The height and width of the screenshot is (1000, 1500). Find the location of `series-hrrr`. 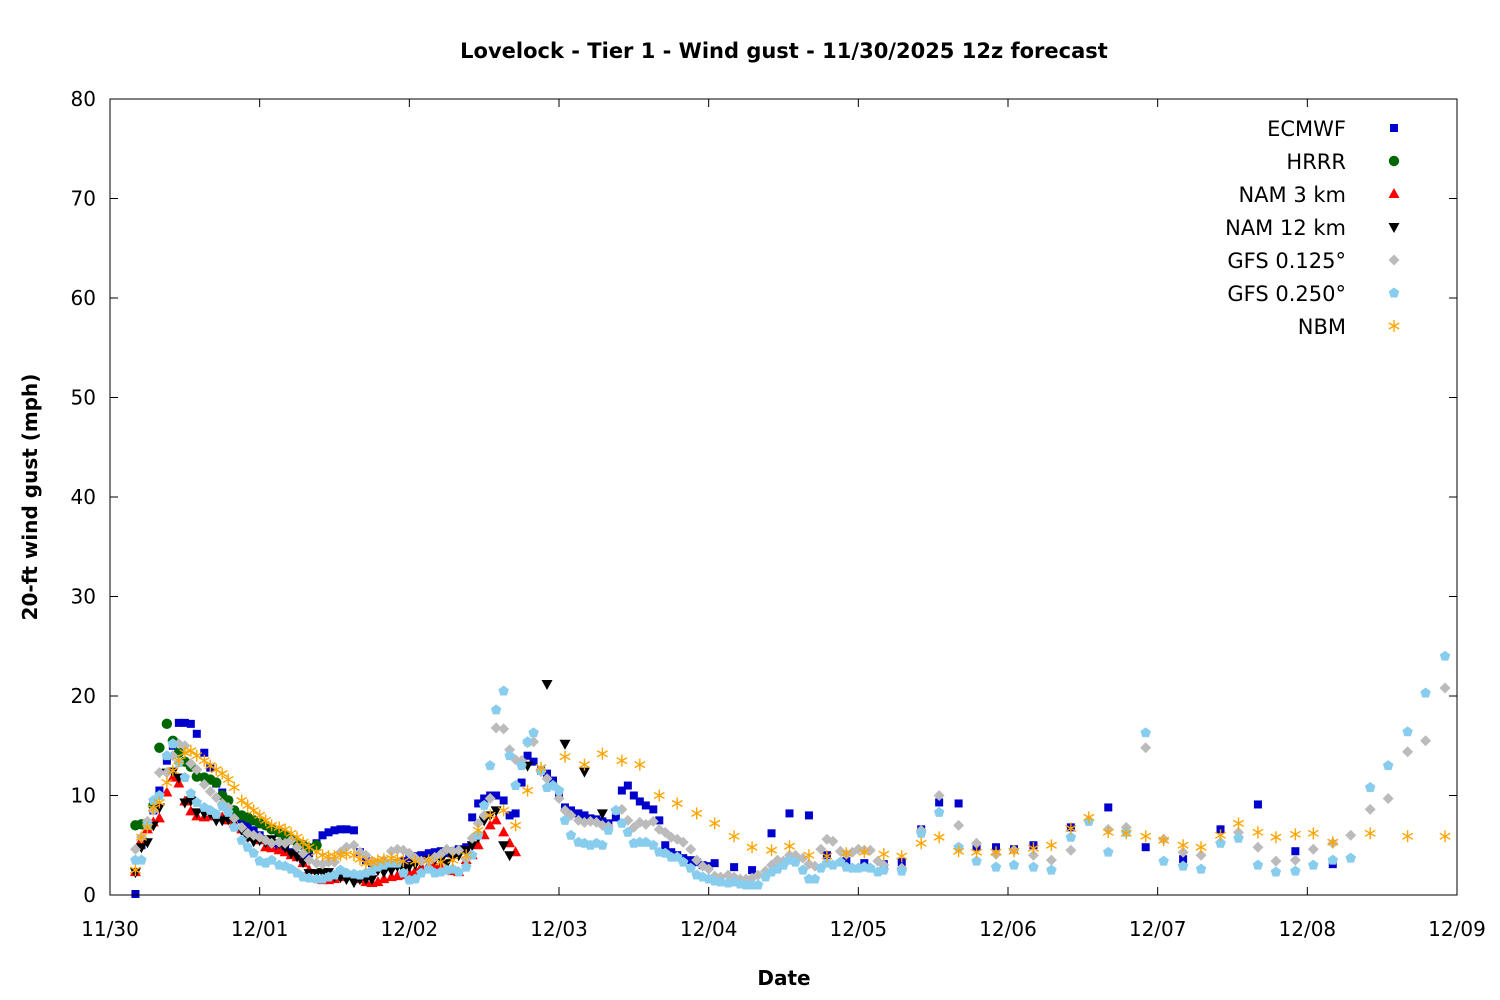

series-hrrr is located at coordinates (226, 786).